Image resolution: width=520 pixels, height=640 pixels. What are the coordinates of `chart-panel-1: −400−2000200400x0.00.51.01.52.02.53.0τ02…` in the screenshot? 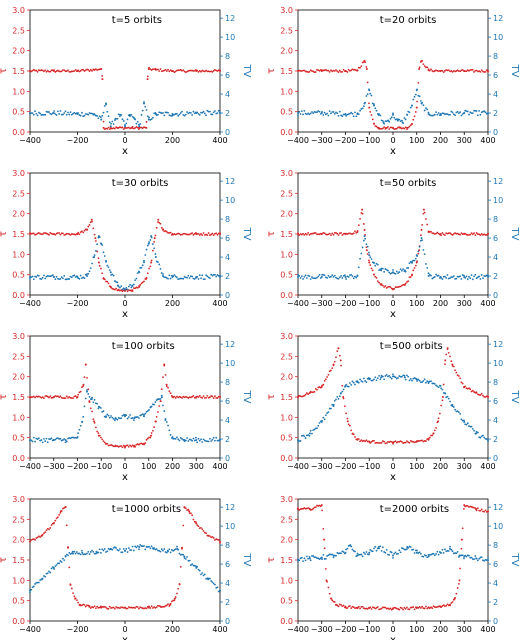 It's located at (126, 81).